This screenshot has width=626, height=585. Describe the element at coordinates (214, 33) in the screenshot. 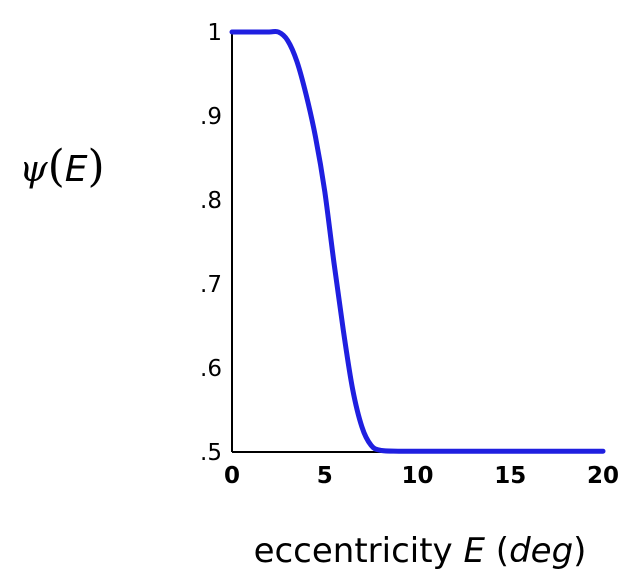

I see `y-tick-label: 1` at that location.